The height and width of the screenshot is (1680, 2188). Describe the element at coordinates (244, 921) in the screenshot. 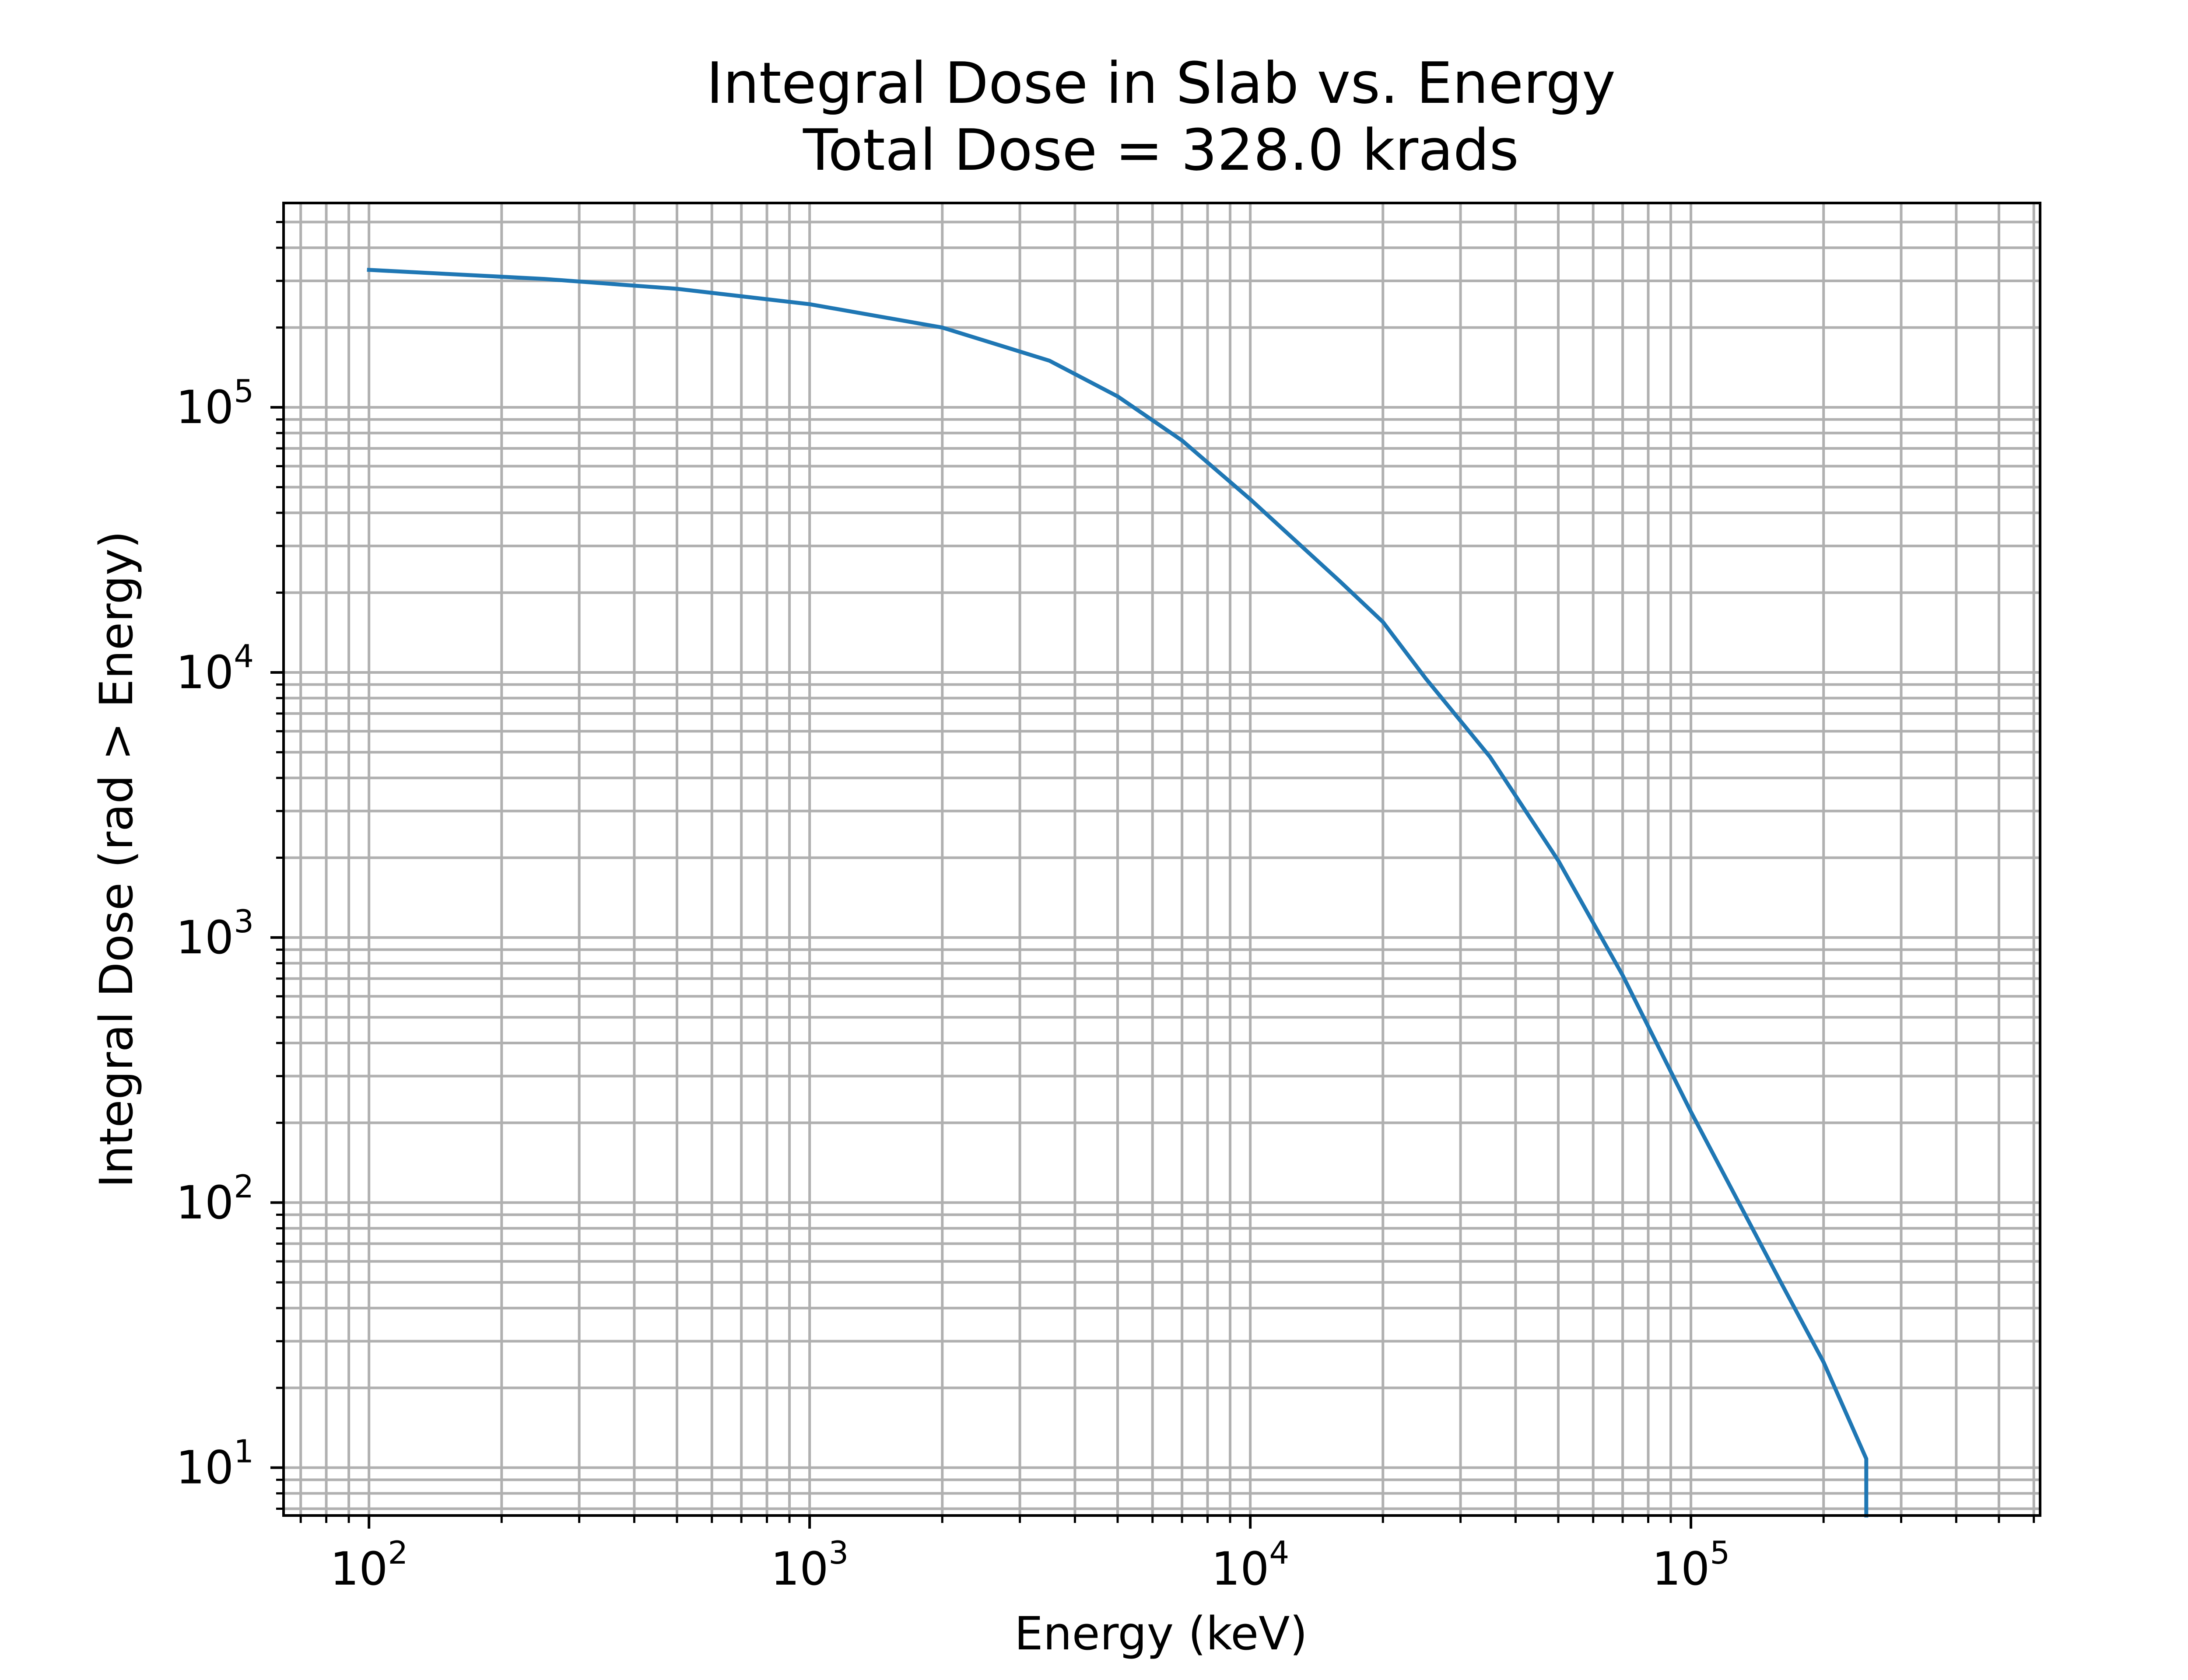

I see `y-tick-exponent: 3` at that location.